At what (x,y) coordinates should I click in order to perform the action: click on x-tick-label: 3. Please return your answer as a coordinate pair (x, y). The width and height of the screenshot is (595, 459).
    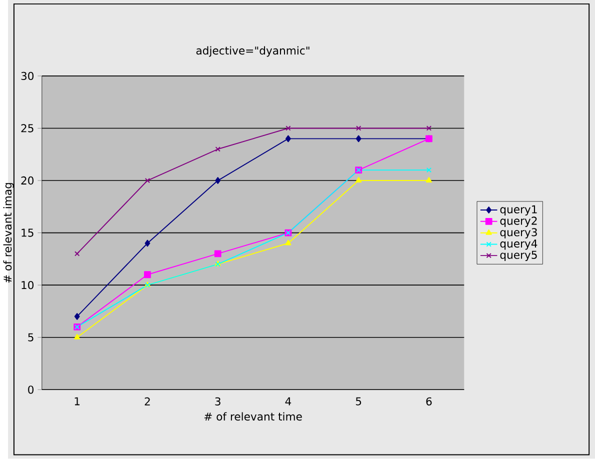
    Looking at the image, I should click on (217, 401).